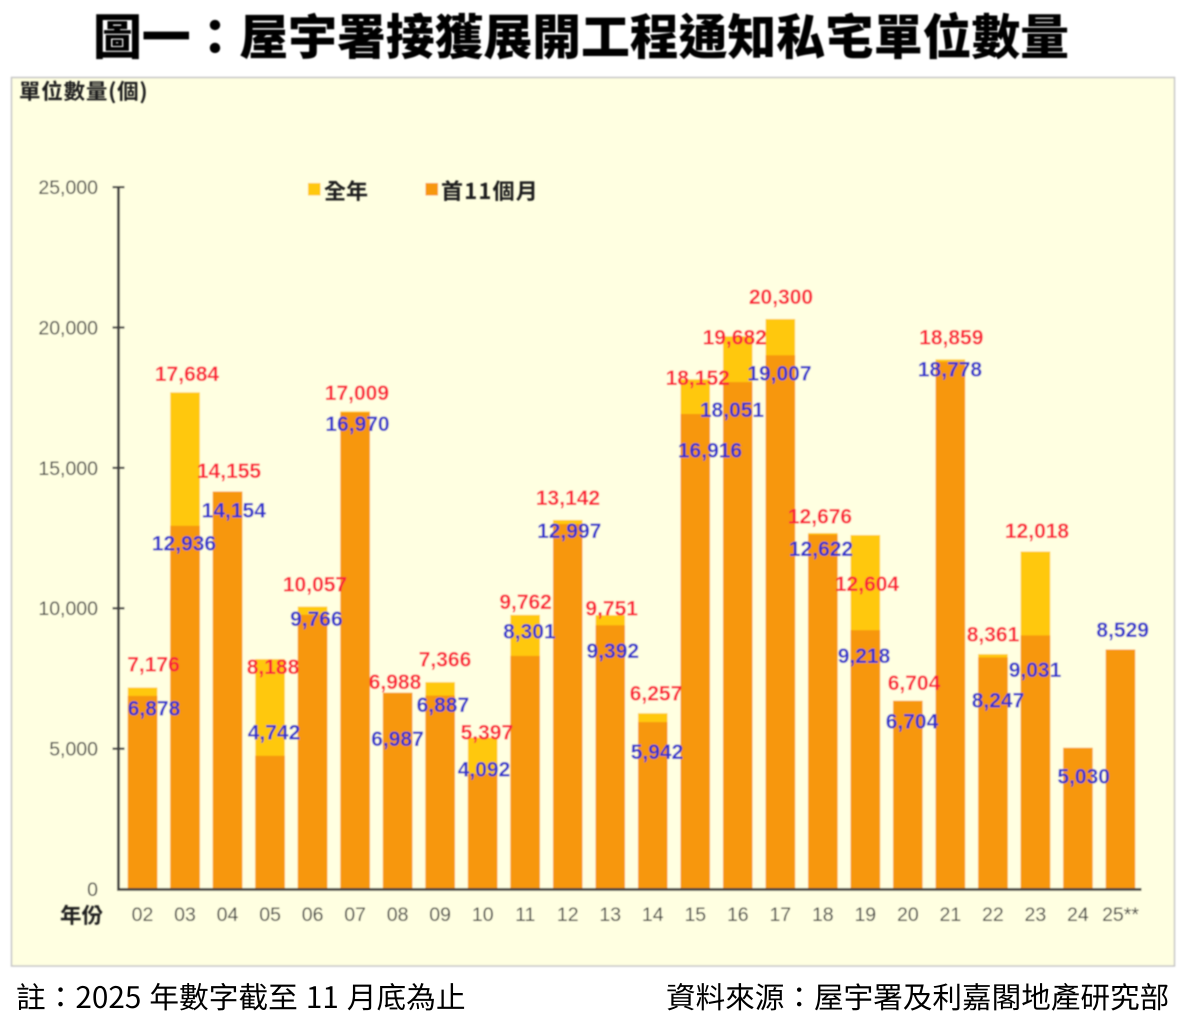  I want to click on svg-text: 5,397, so click(487, 733).